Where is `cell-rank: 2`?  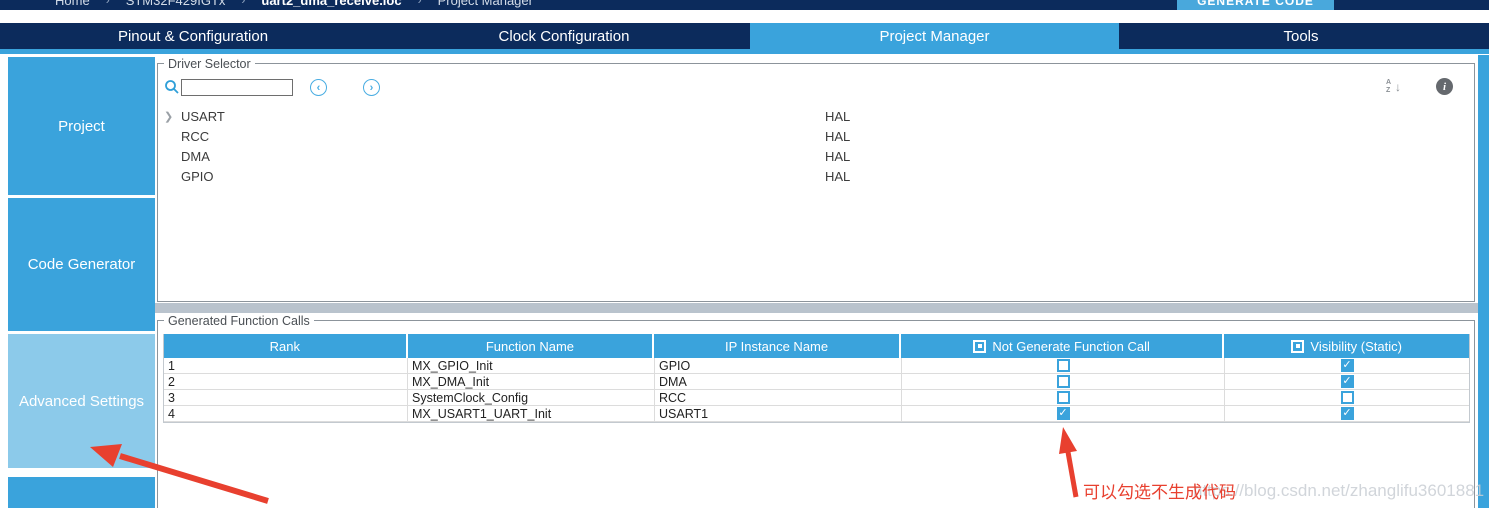 cell-rank: 2 is located at coordinates (286, 381).